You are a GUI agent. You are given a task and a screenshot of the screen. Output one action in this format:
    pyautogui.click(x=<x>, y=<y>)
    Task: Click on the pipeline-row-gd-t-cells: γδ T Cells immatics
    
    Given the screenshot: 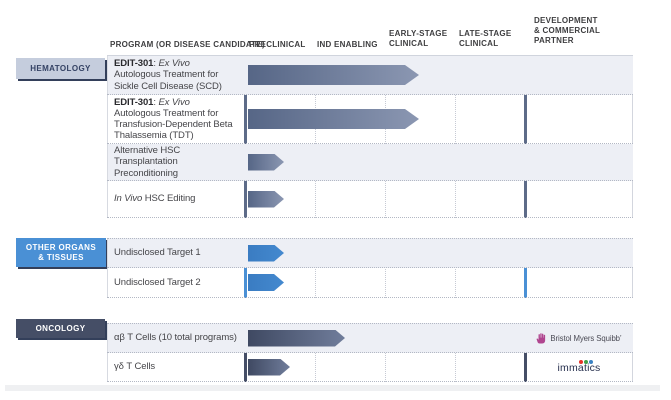 What is the action you would take?
    pyautogui.click(x=370, y=367)
    